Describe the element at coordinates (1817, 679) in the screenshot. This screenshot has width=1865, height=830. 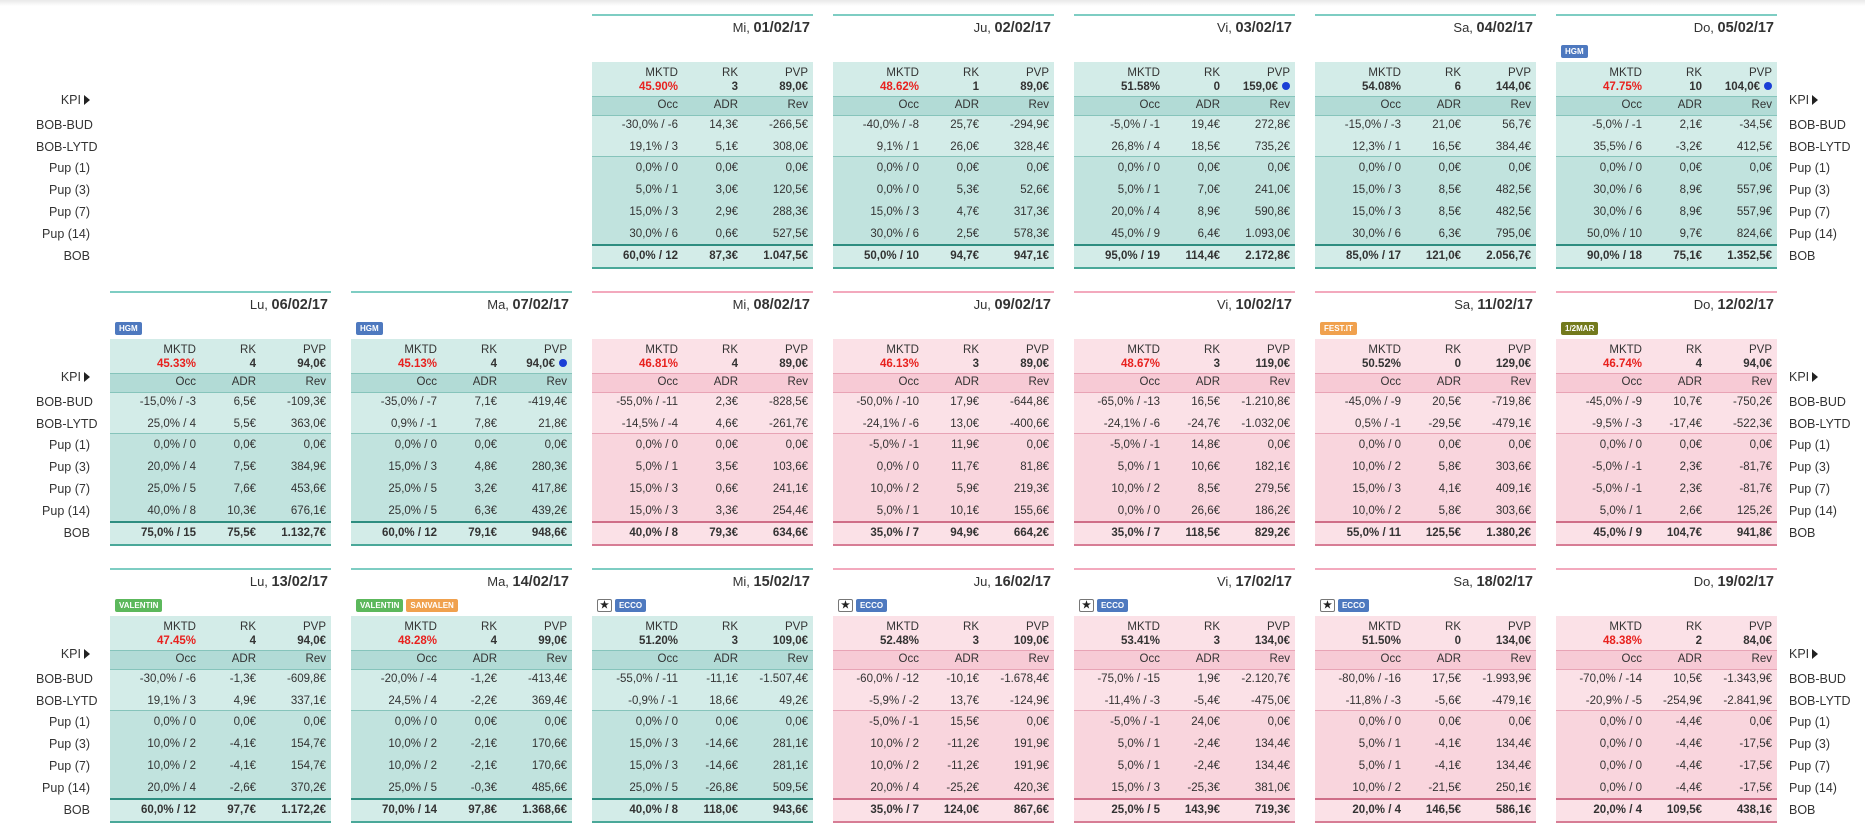
I see `row-label-bob-bud: BOB-BUD` at that location.